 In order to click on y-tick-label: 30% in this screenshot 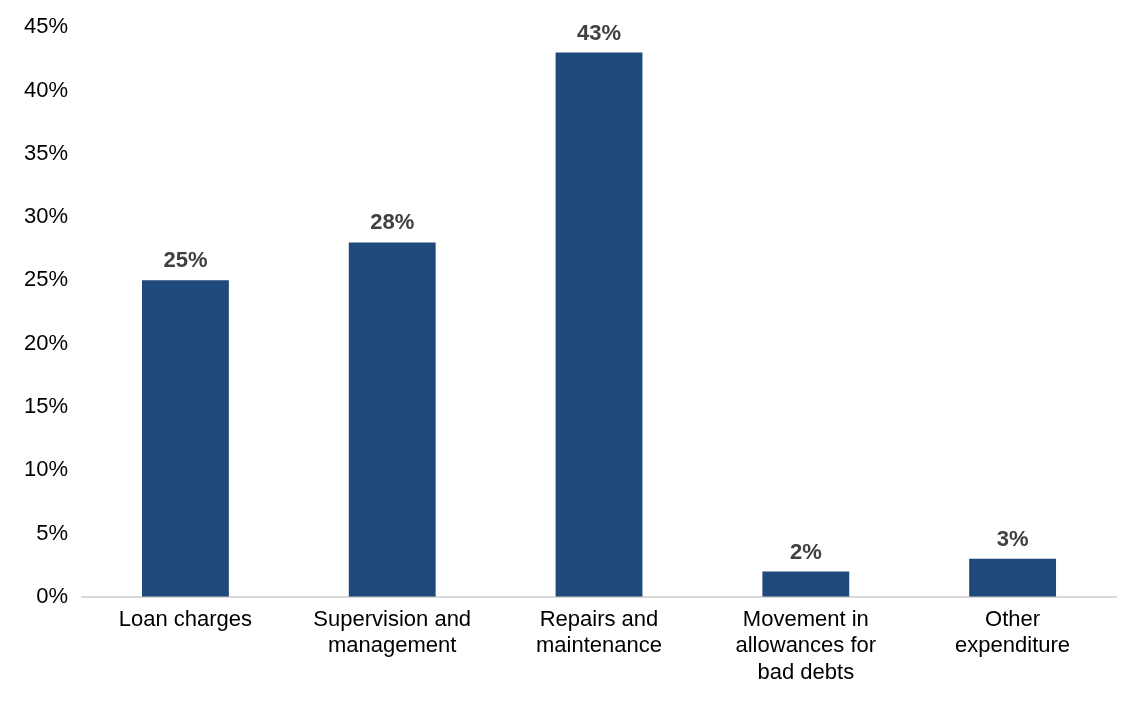, I will do `click(46, 216)`.